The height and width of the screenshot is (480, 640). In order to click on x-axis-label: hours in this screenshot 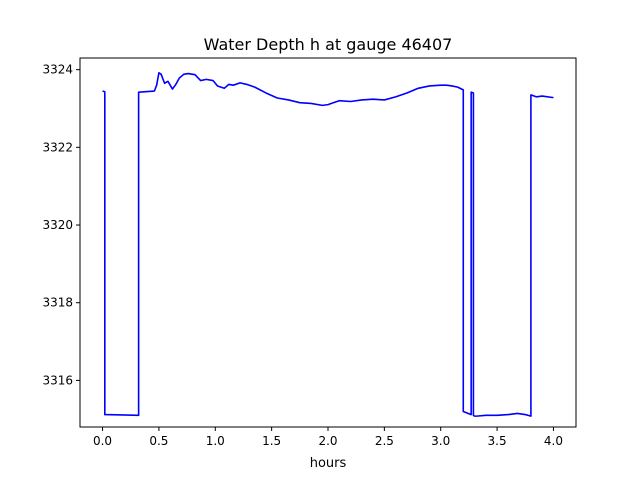, I will do `click(328, 463)`.